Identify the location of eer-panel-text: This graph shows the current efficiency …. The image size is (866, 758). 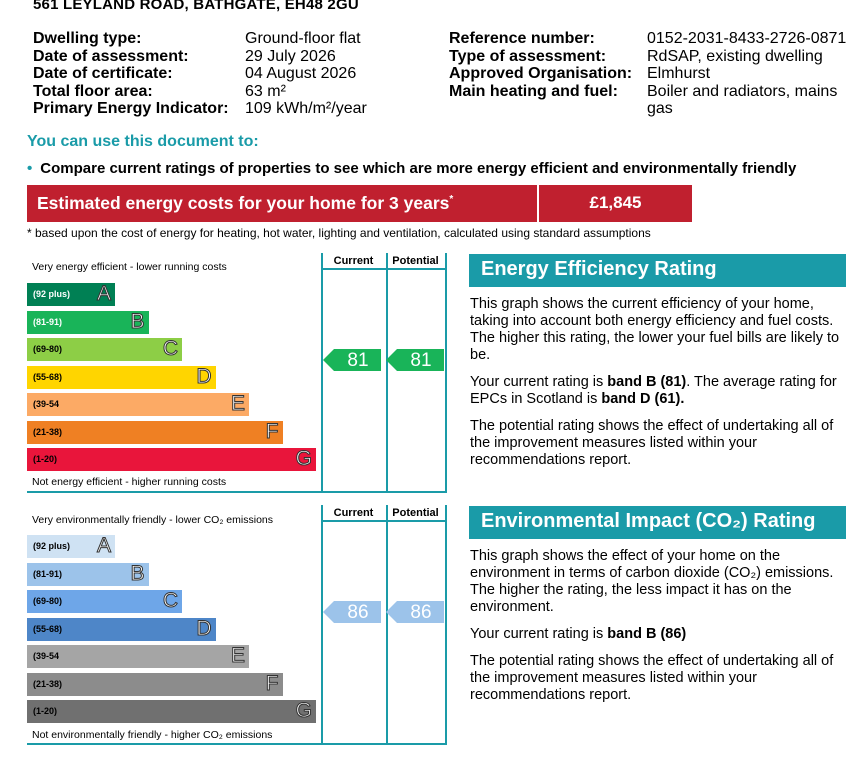
(656, 387).